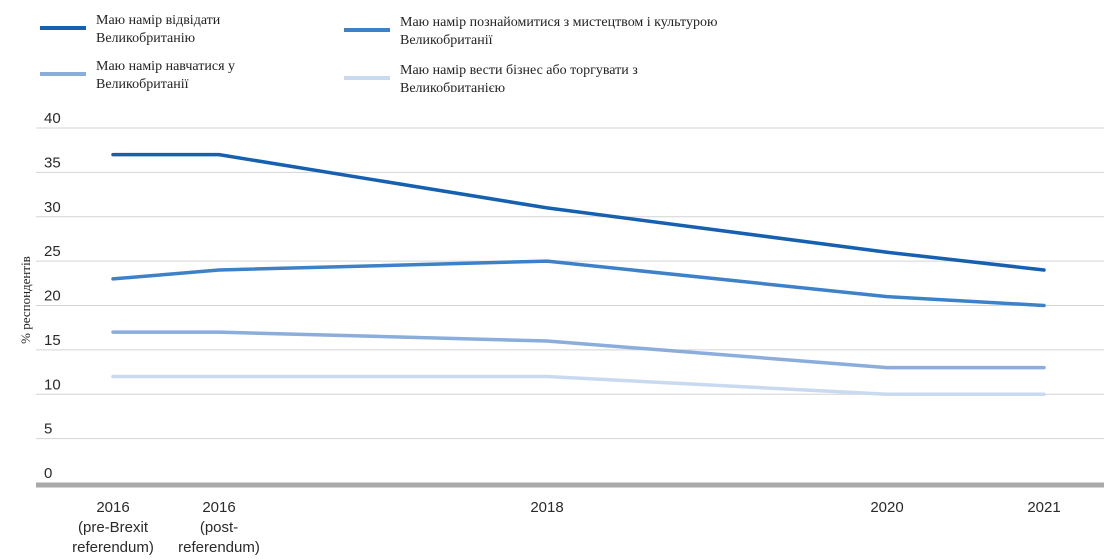 The width and height of the screenshot is (1104, 560). I want to click on x-tick-label: 2018, so click(546, 507).